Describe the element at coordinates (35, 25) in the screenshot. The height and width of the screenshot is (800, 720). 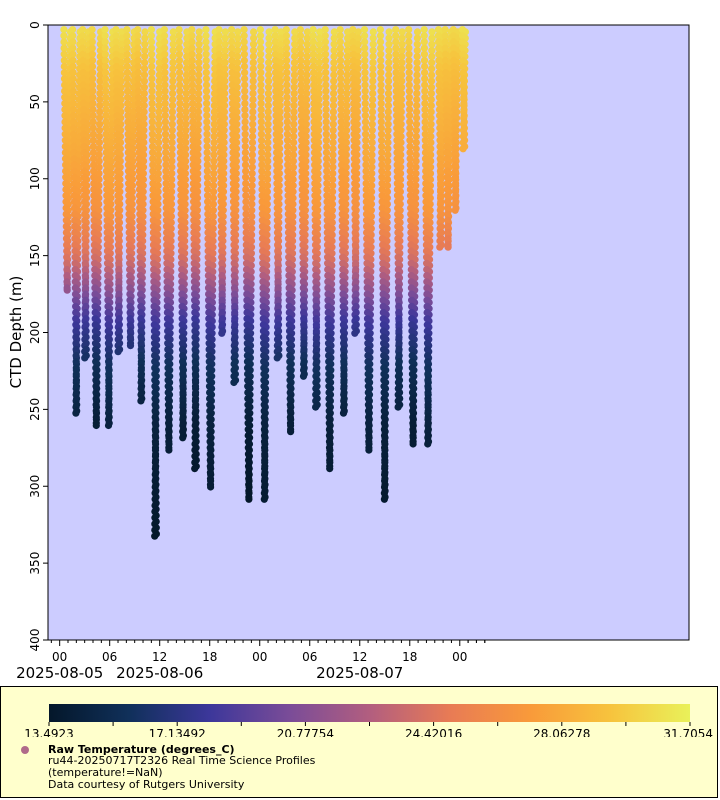
I see `y-tick-label: 0` at that location.